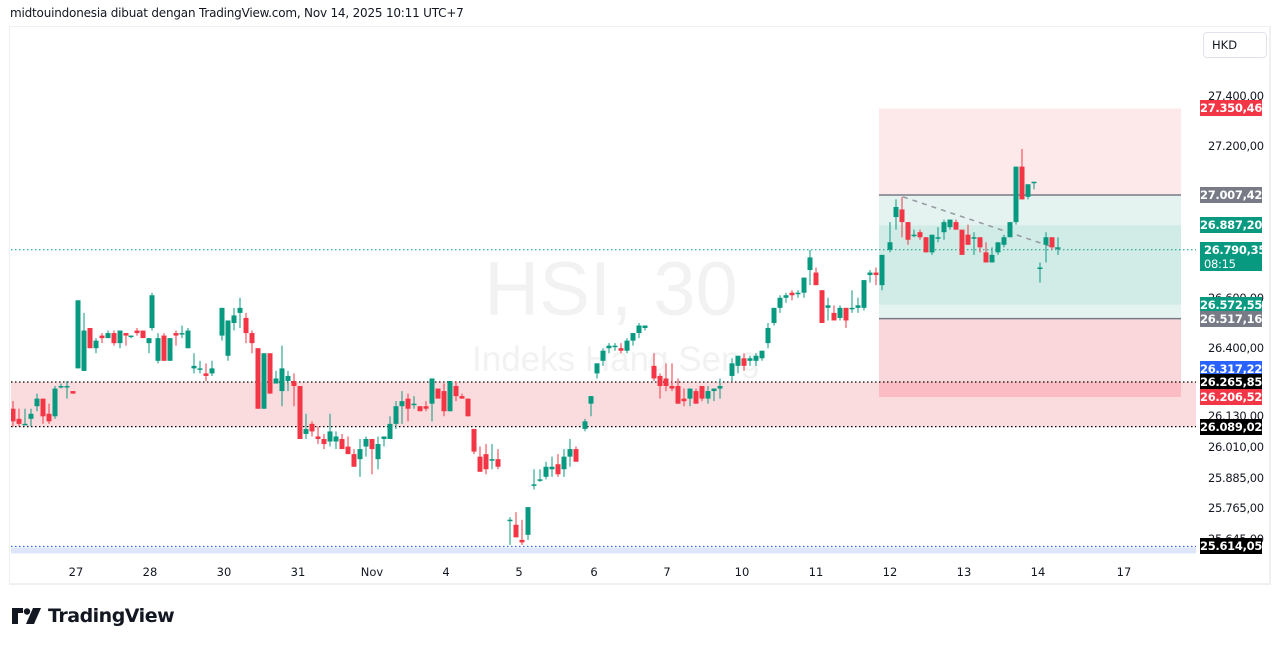  I want to click on price-label-value: 26.517,16, so click(1231, 318).